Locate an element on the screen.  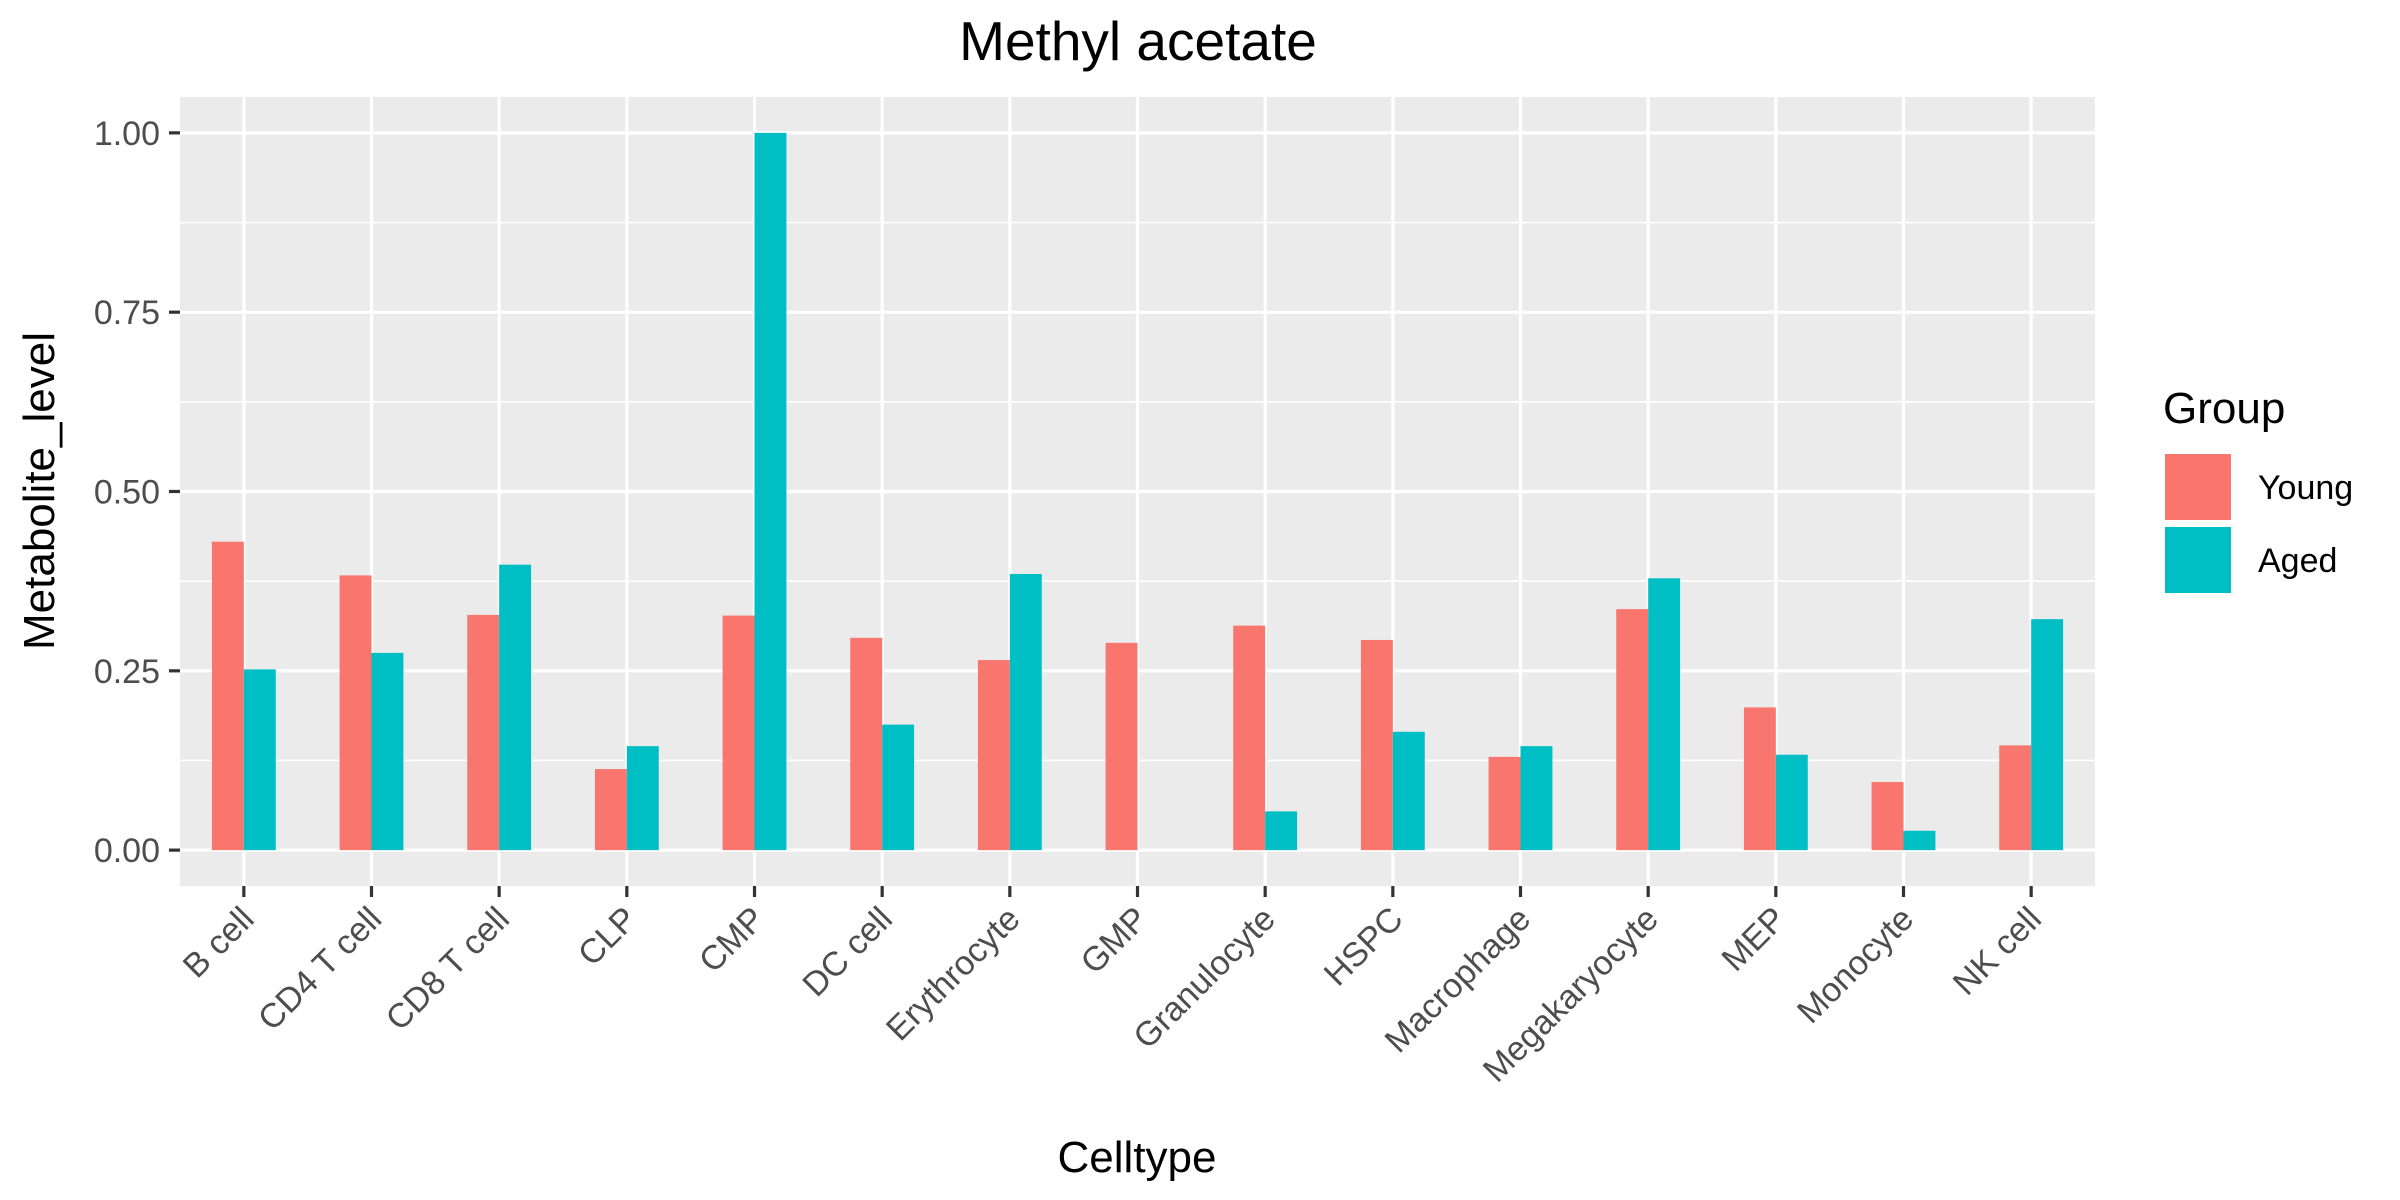
x-tick-label: NK cell is located at coordinates (1997, 951).